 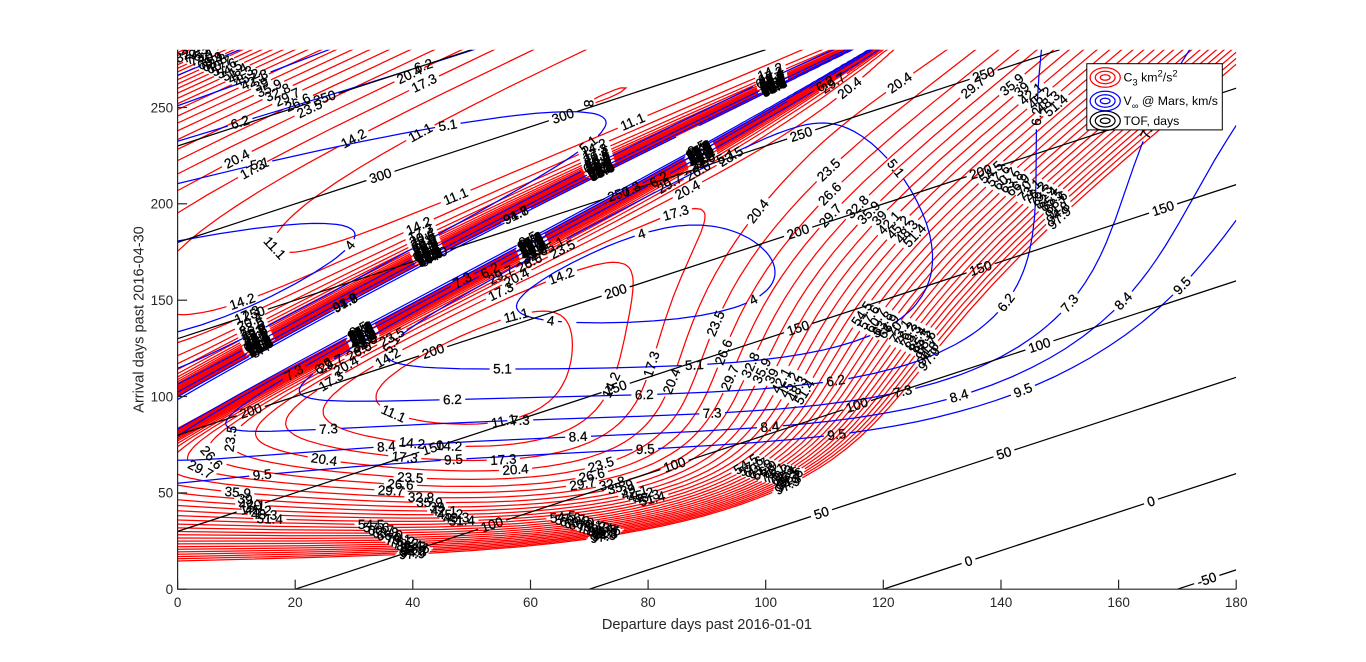 I want to click on svg-text: 20.4, so click(x=324, y=459).